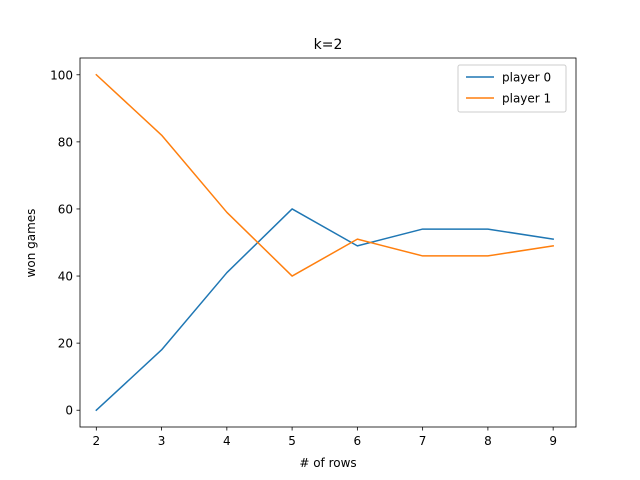  I want to click on legend: player 0 player 1, so click(512, 88).